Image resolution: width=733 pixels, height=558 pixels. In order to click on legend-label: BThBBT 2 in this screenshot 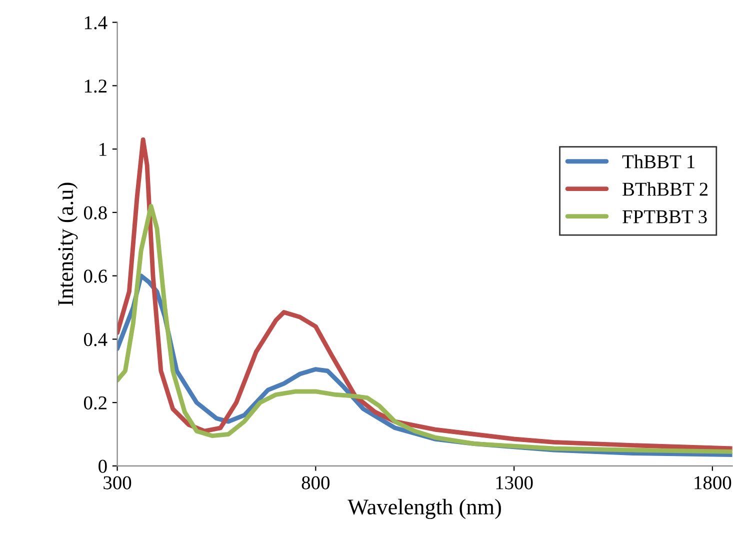, I will do `click(665, 189)`.